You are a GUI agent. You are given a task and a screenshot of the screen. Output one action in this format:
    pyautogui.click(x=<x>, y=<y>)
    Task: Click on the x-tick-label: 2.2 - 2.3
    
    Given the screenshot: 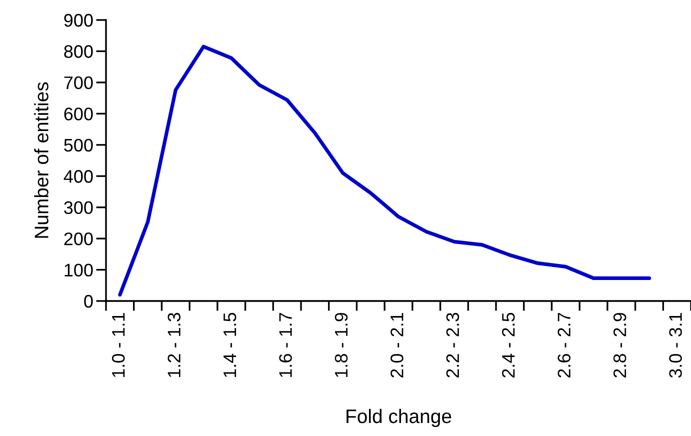 What is the action you would take?
    pyautogui.click(x=453, y=345)
    